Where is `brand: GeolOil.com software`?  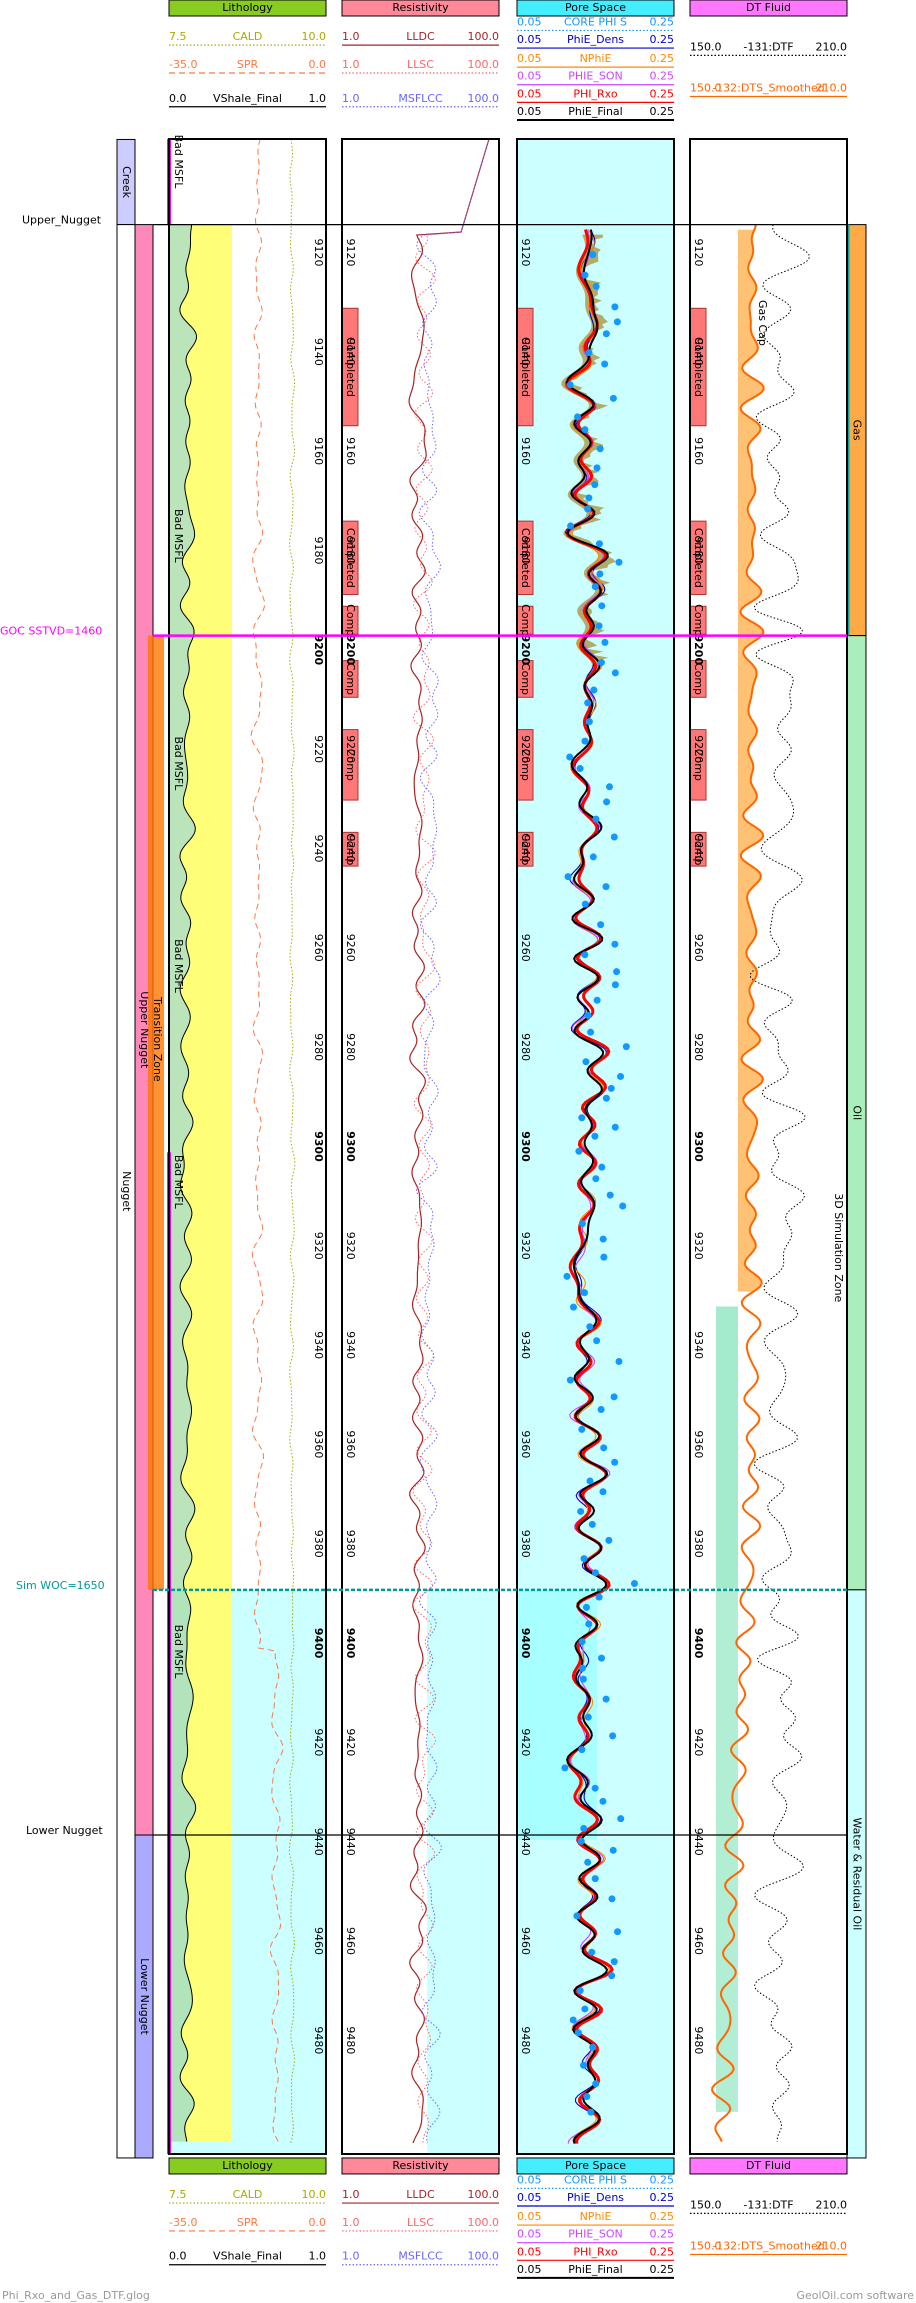 brand: GeolOil.com software is located at coordinates (855, 2295).